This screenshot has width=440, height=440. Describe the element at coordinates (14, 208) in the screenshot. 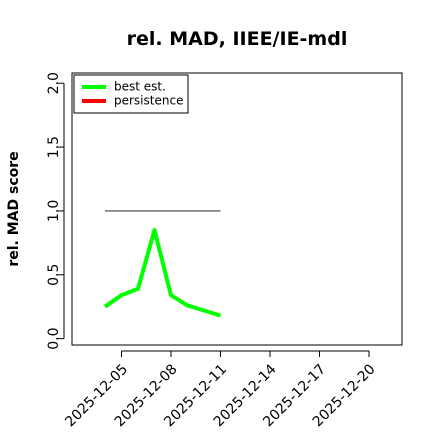

I see `y-axis-label: rel. MAD score` at that location.